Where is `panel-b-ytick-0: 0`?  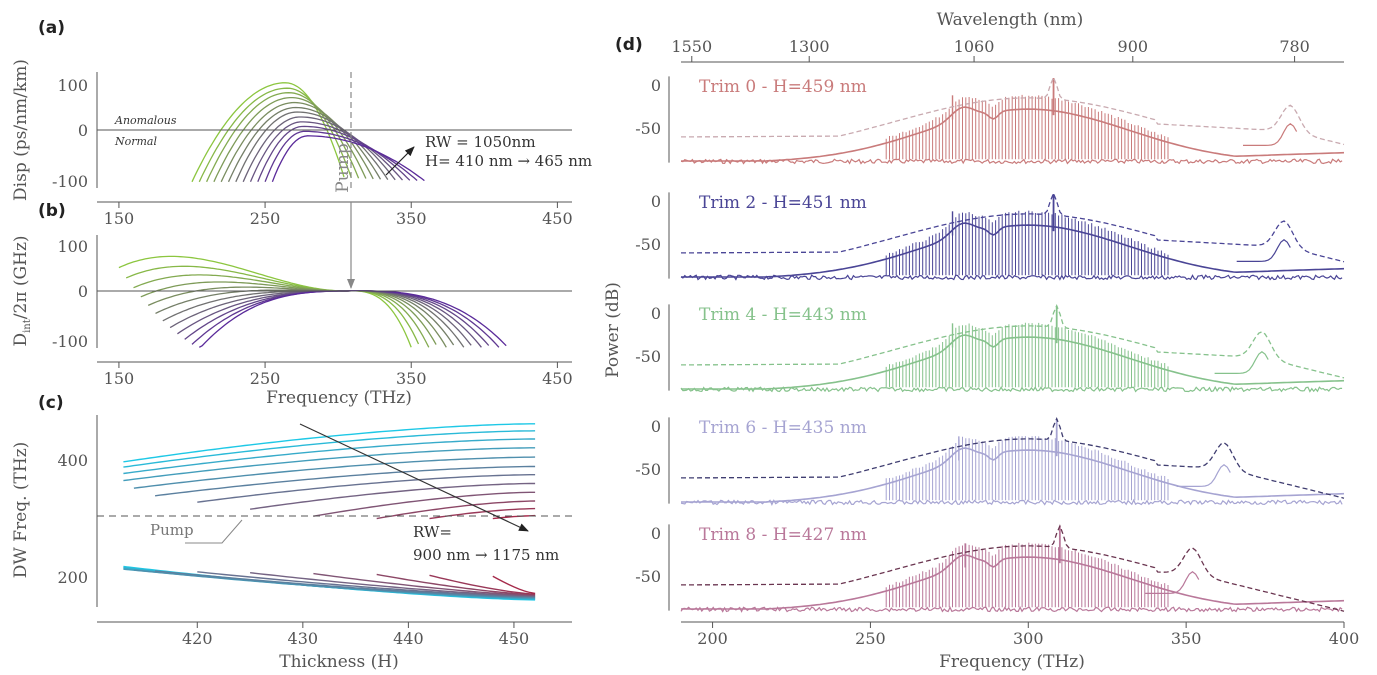
panel-b-ytick-0: 0 is located at coordinates (83, 291).